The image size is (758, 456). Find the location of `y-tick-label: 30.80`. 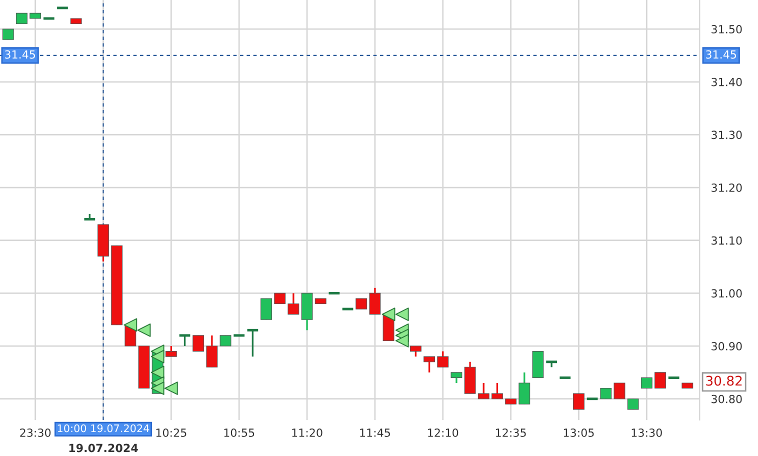

y-tick-label: 30.80 is located at coordinates (727, 399).